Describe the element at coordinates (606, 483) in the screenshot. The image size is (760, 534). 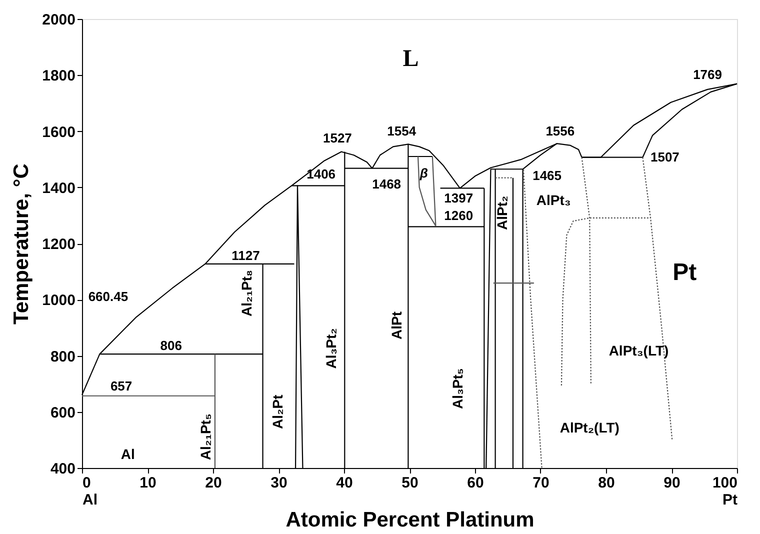
I see `x-tick-label: 80` at that location.